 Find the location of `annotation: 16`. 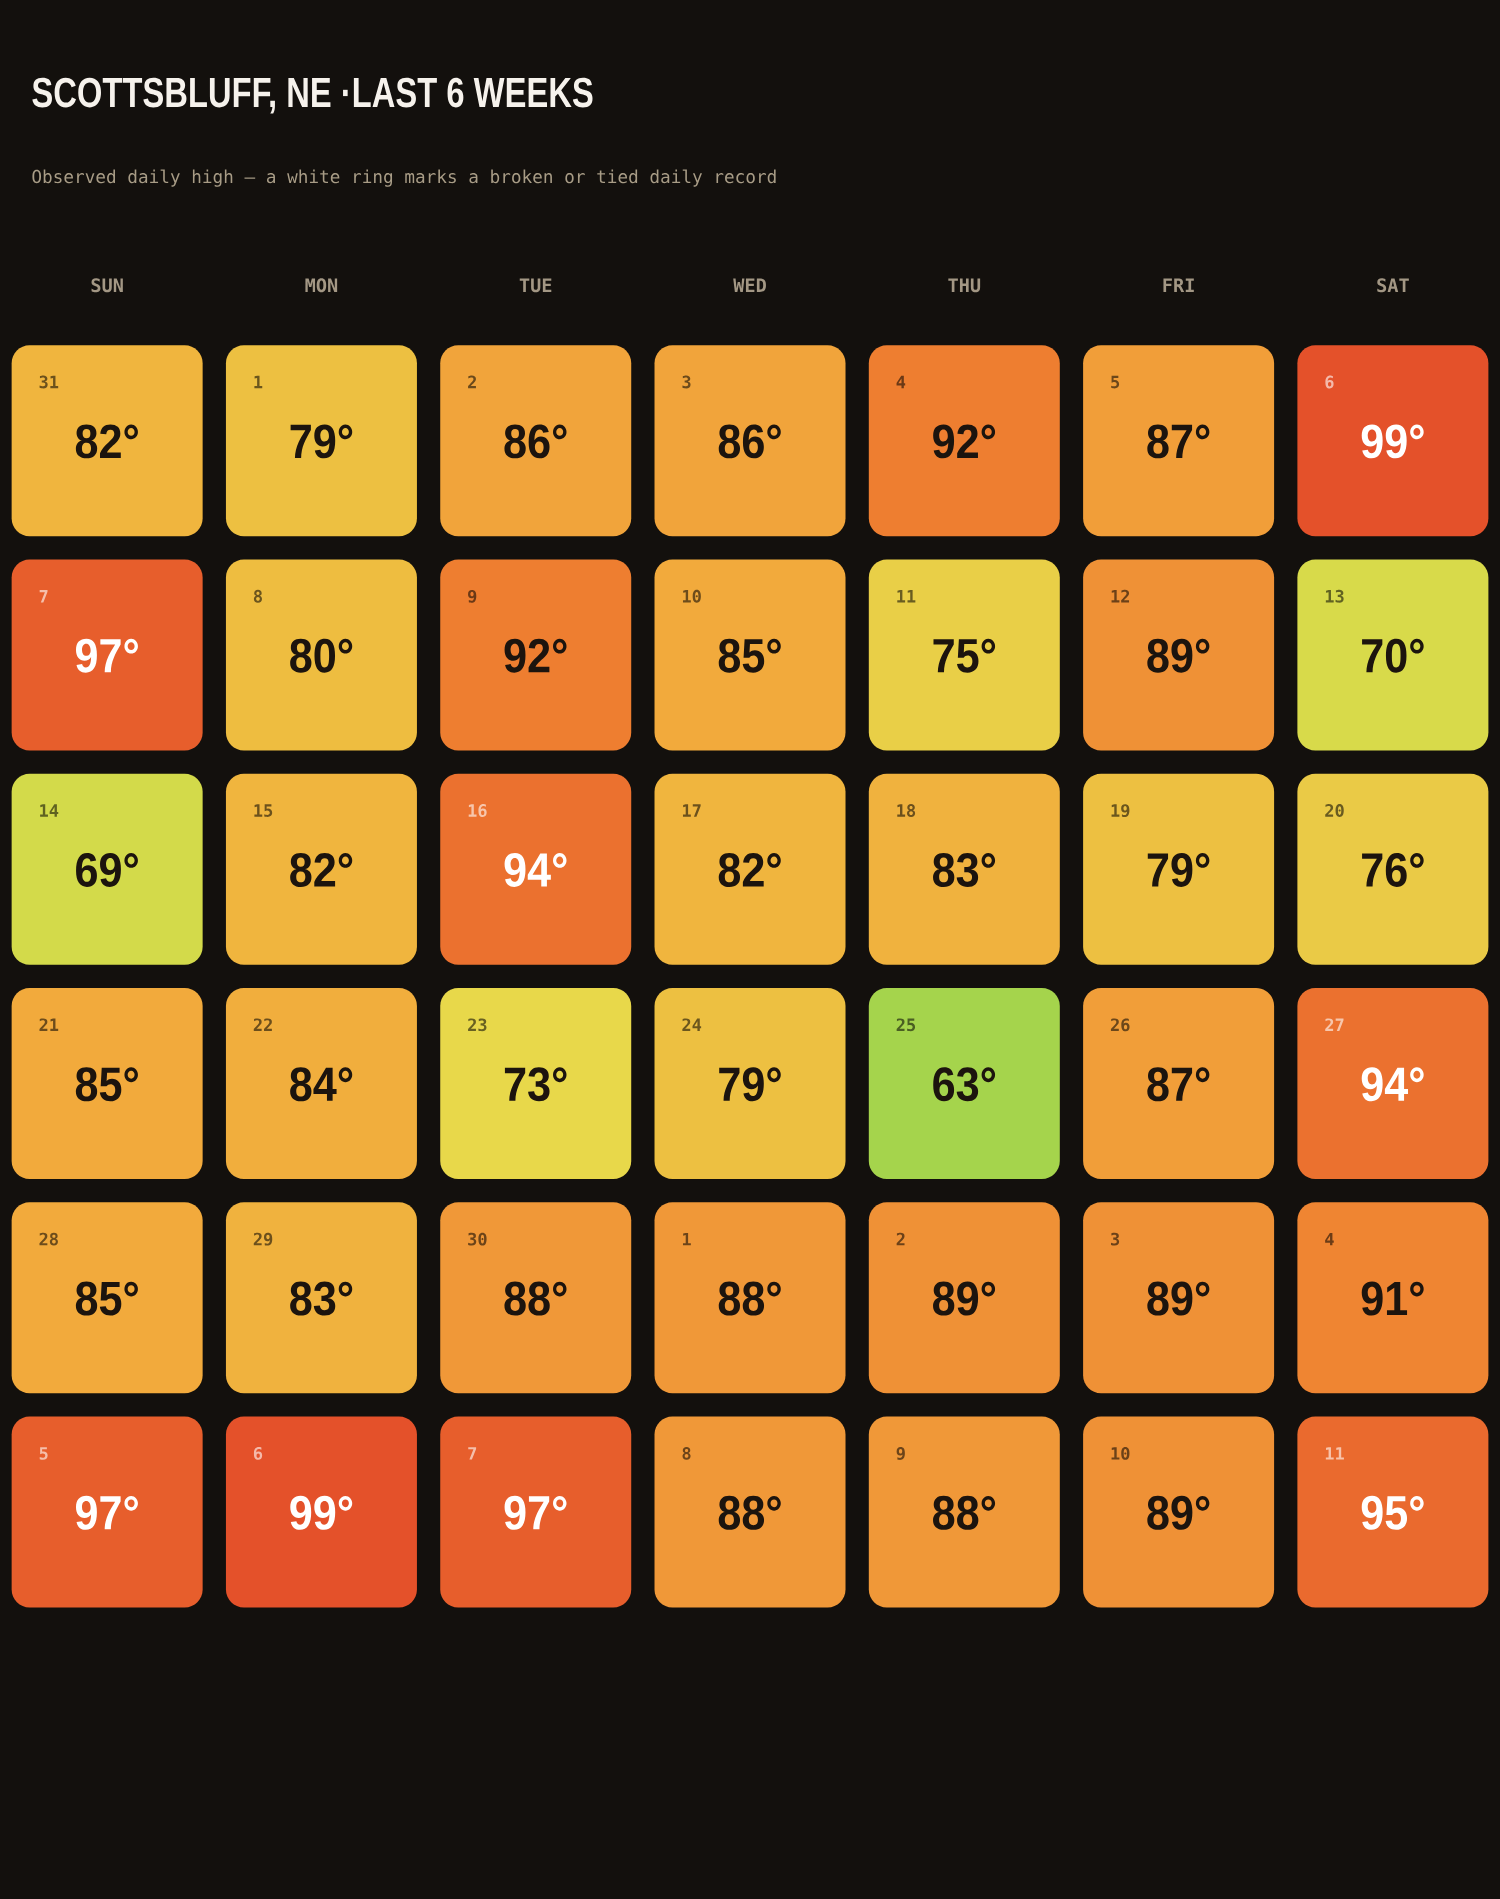

annotation: 16 is located at coordinates (477, 810).